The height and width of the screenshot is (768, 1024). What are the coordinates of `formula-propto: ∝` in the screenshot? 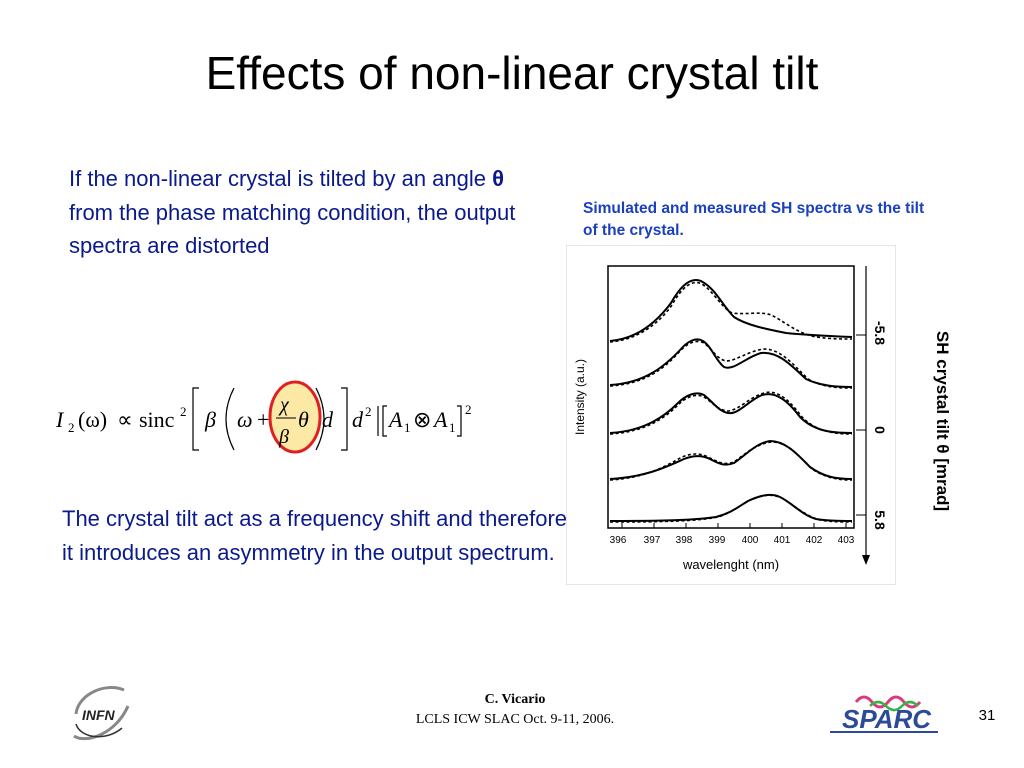 It's located at (125, 419).